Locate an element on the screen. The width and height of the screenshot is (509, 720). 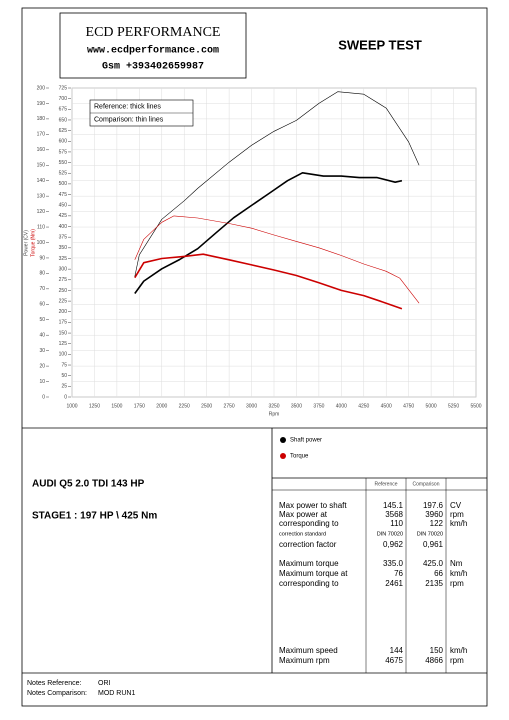
y-tick-label: 50 is located at coordinates (42, 320).